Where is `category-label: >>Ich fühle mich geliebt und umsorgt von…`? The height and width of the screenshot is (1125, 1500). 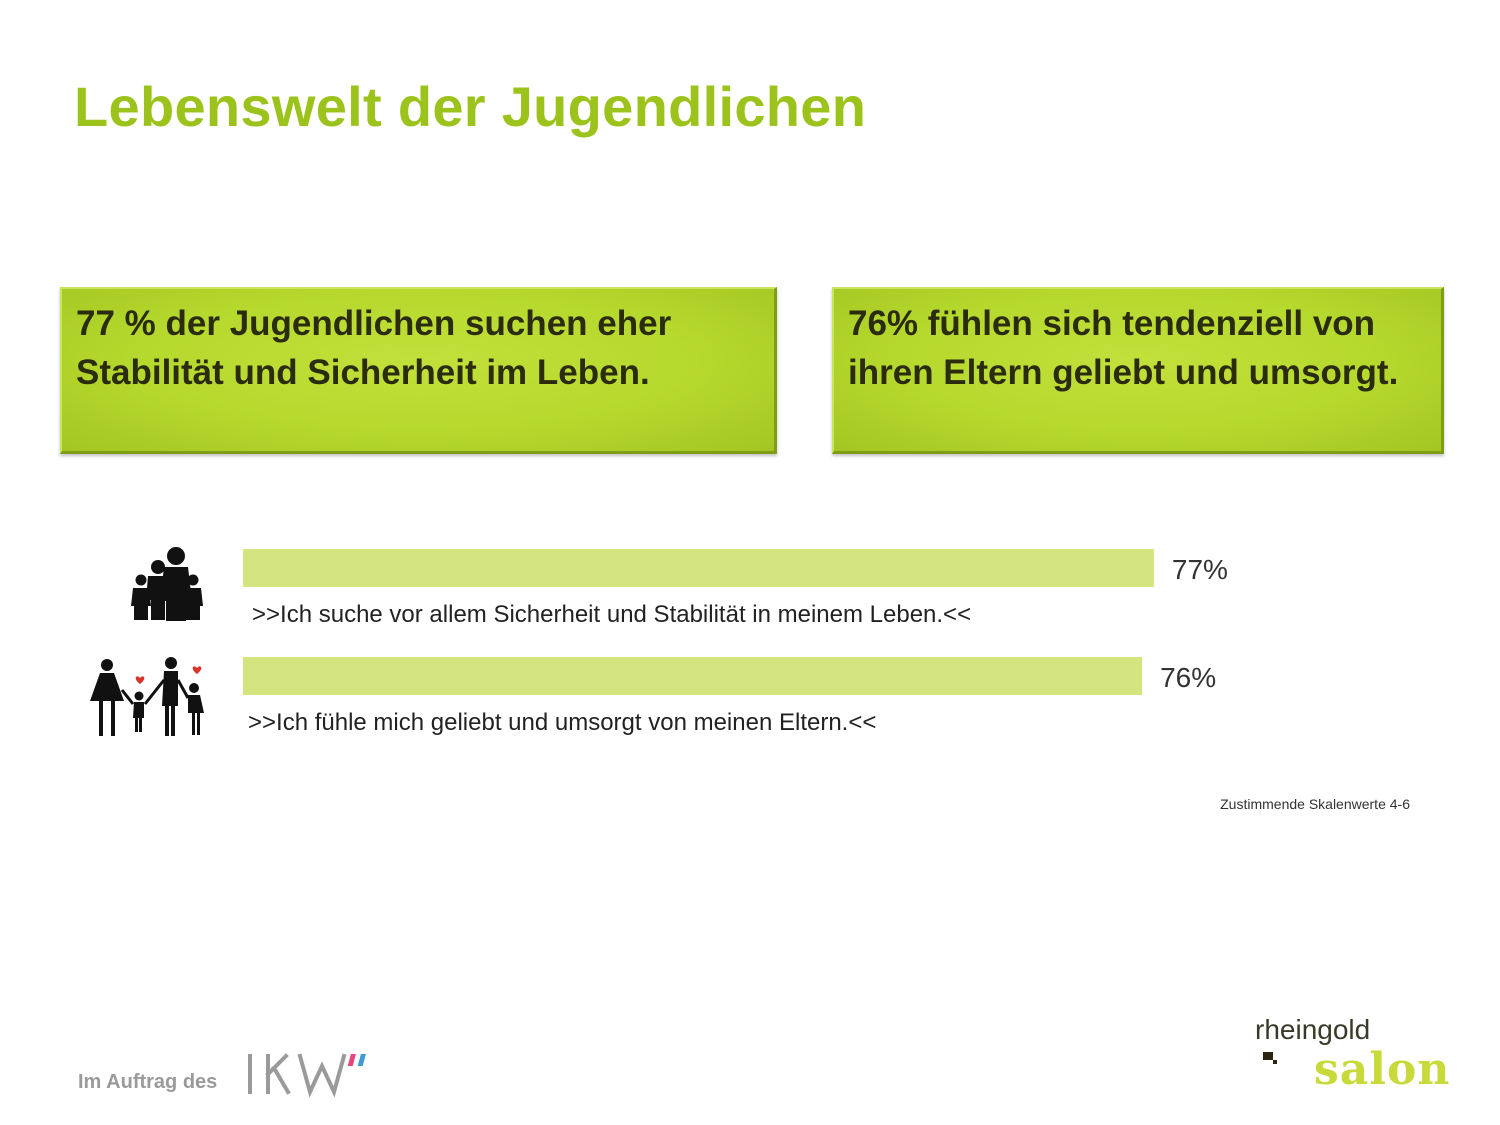 category-label: >>Ich fühle mich geliebt und umsorgt von… is located at coordinates (562, 722).